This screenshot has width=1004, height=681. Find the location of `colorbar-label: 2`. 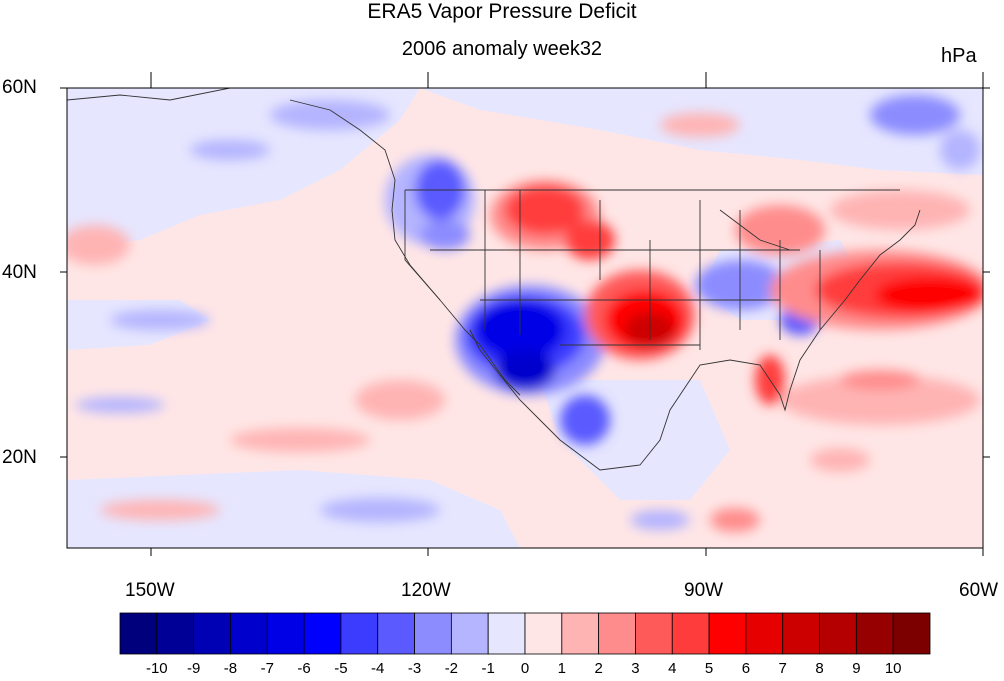

colorbar-label: 2 is located at coordinates (598, 668).